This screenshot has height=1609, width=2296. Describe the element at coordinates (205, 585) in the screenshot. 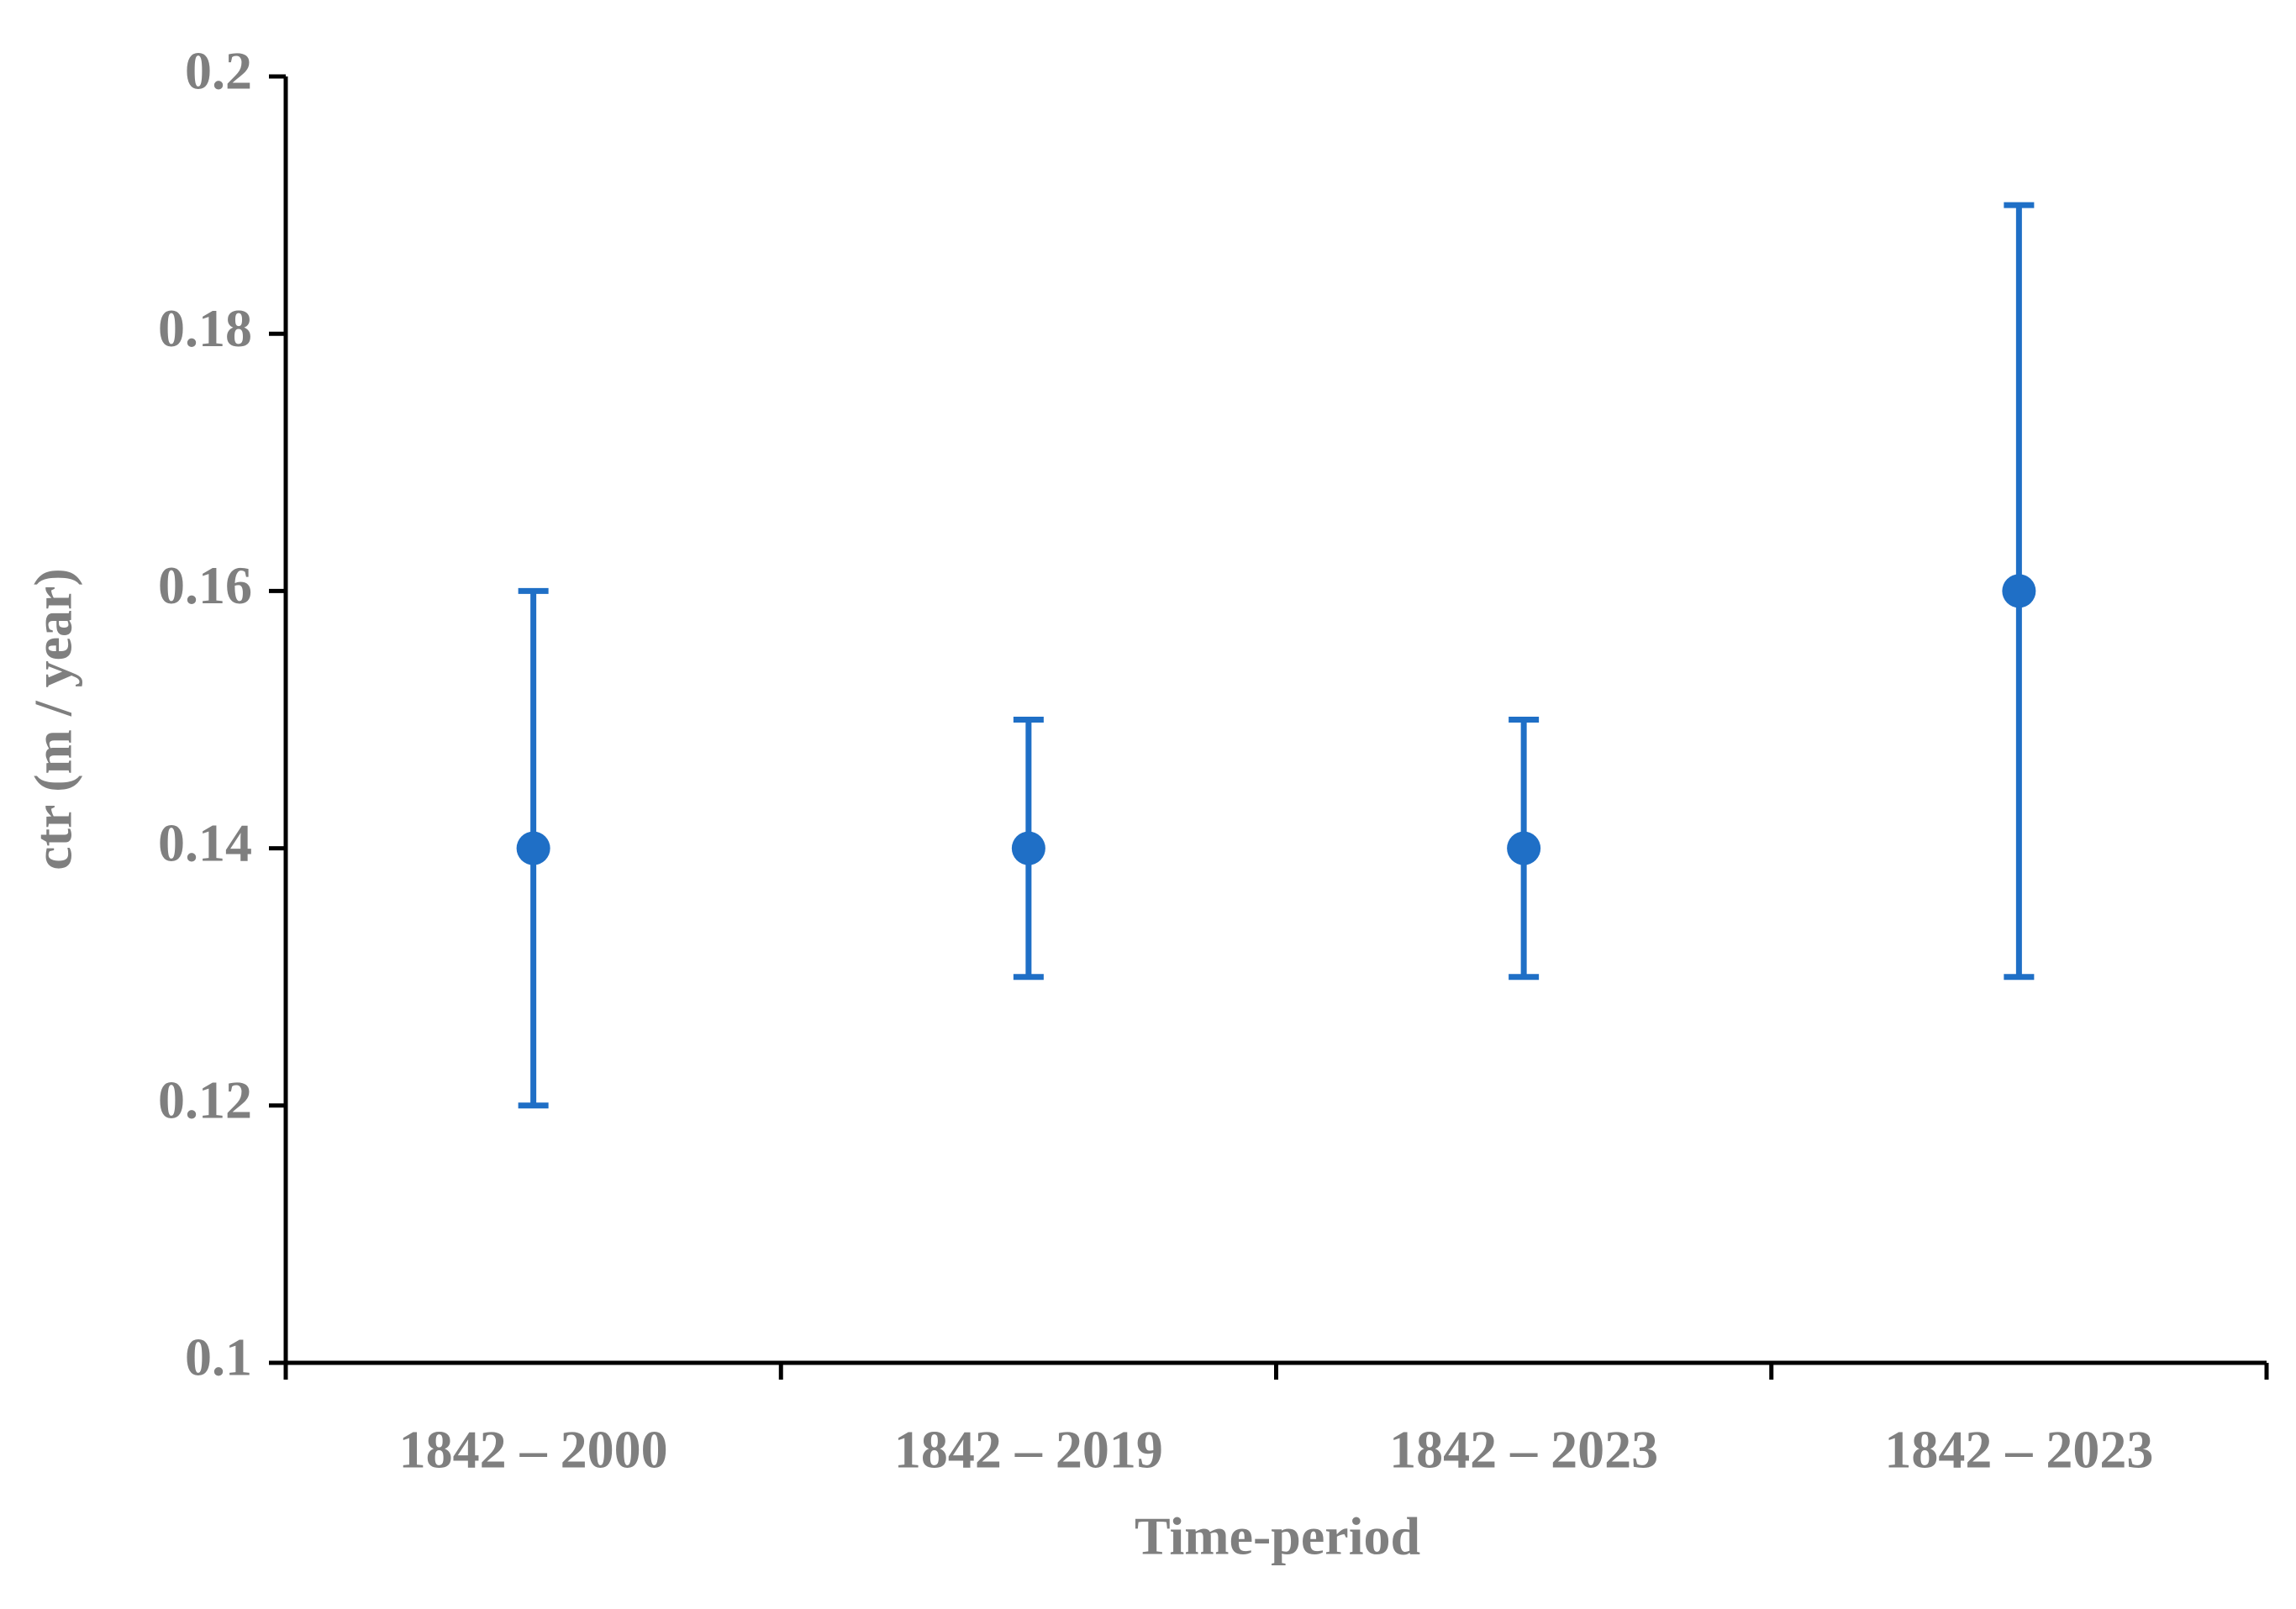

I see `y-tick-label: 0.16` at that location.